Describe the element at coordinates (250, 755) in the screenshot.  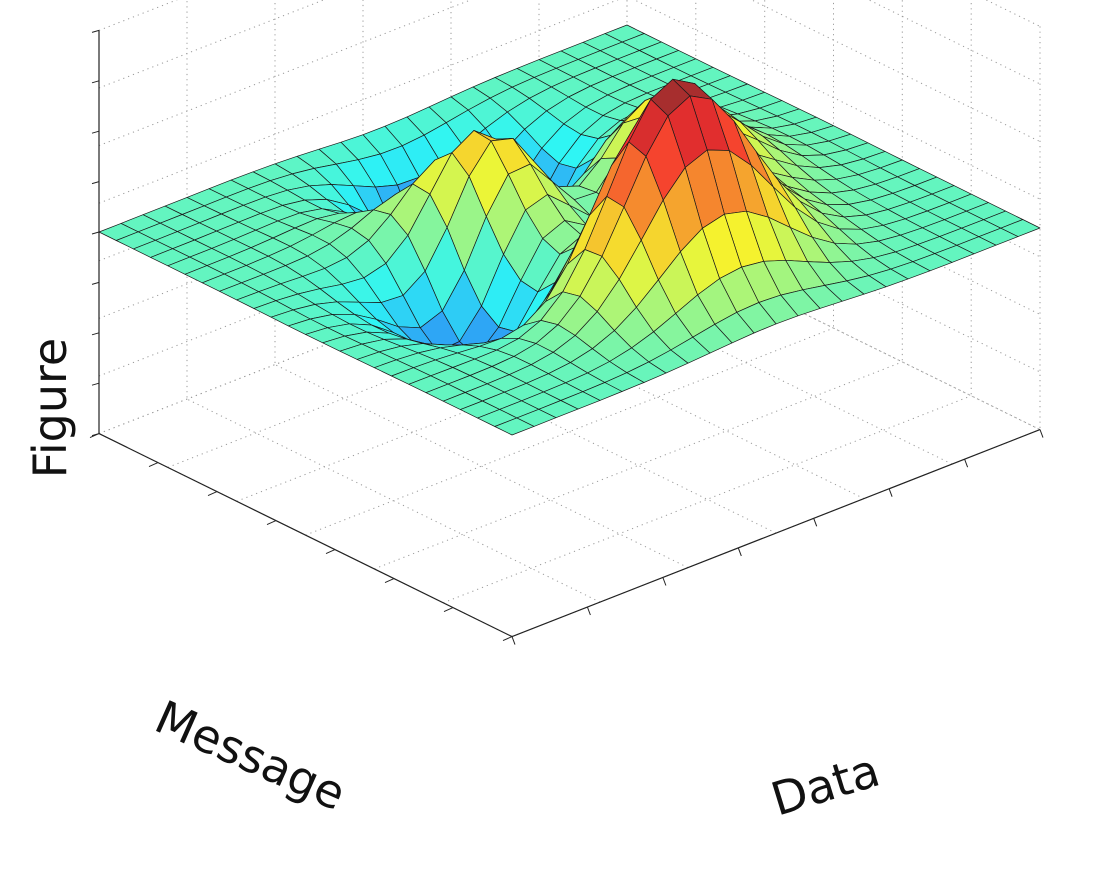
I see `y-axis-label: Message` at that location.